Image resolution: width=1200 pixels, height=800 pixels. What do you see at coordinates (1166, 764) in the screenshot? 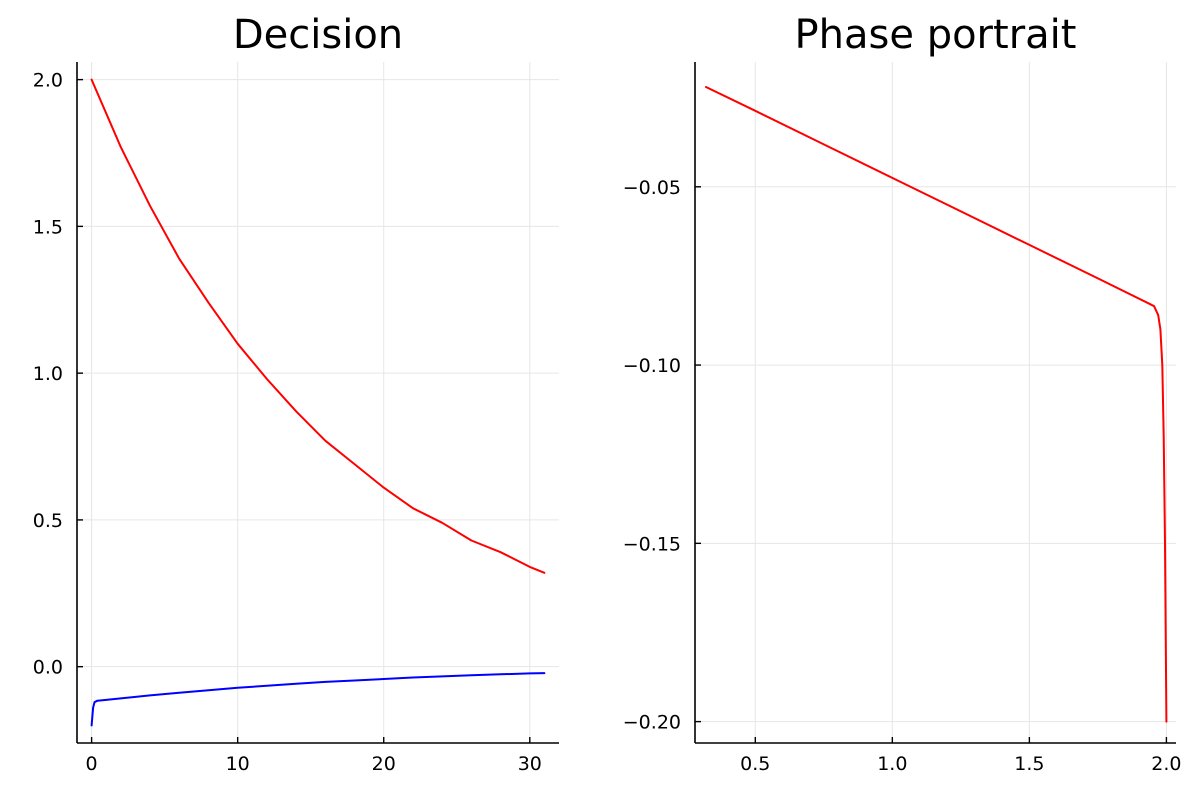
I see `phase-portrait-x-tick-label: 2.0` at bounding box center [1166, 764].